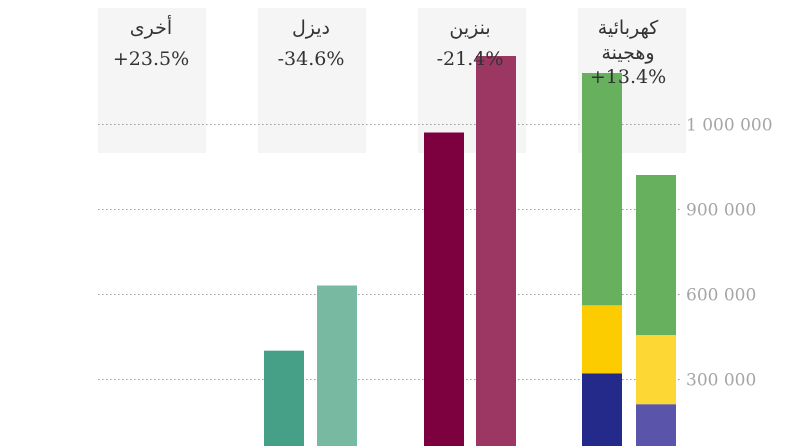  I want to click on category-name: كهربائية, so click(629, 28).